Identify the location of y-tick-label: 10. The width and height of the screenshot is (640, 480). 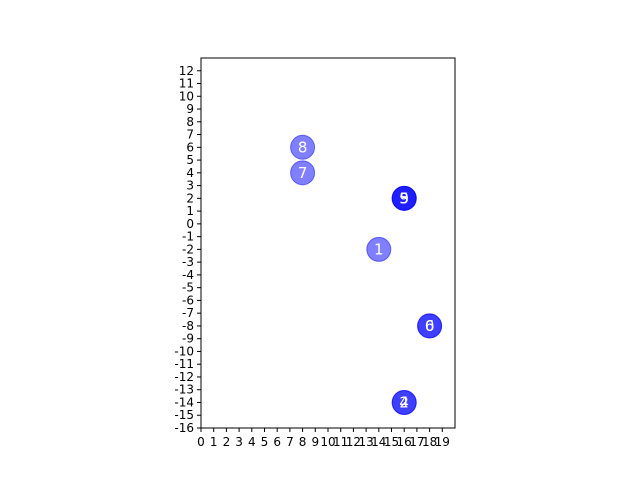
(186, 96).